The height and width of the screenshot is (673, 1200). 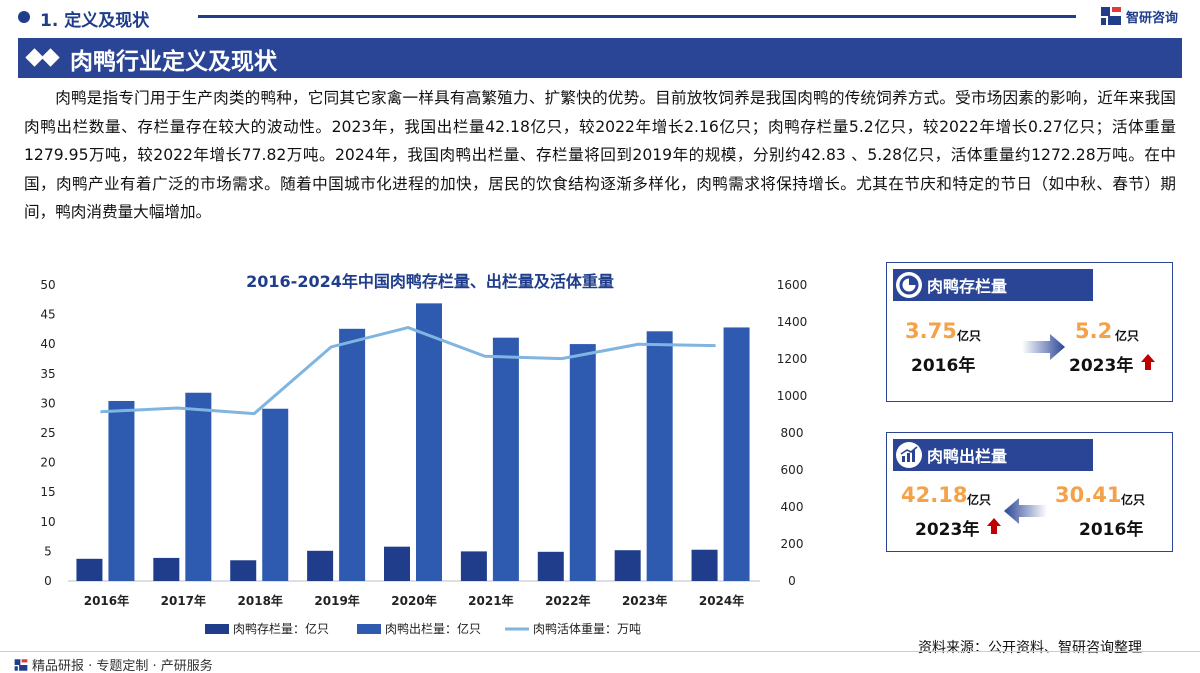 What do you see at coordinates (50, 57) in the screenshot?
I see `diamond-icon` at bounding box center [50, 57].